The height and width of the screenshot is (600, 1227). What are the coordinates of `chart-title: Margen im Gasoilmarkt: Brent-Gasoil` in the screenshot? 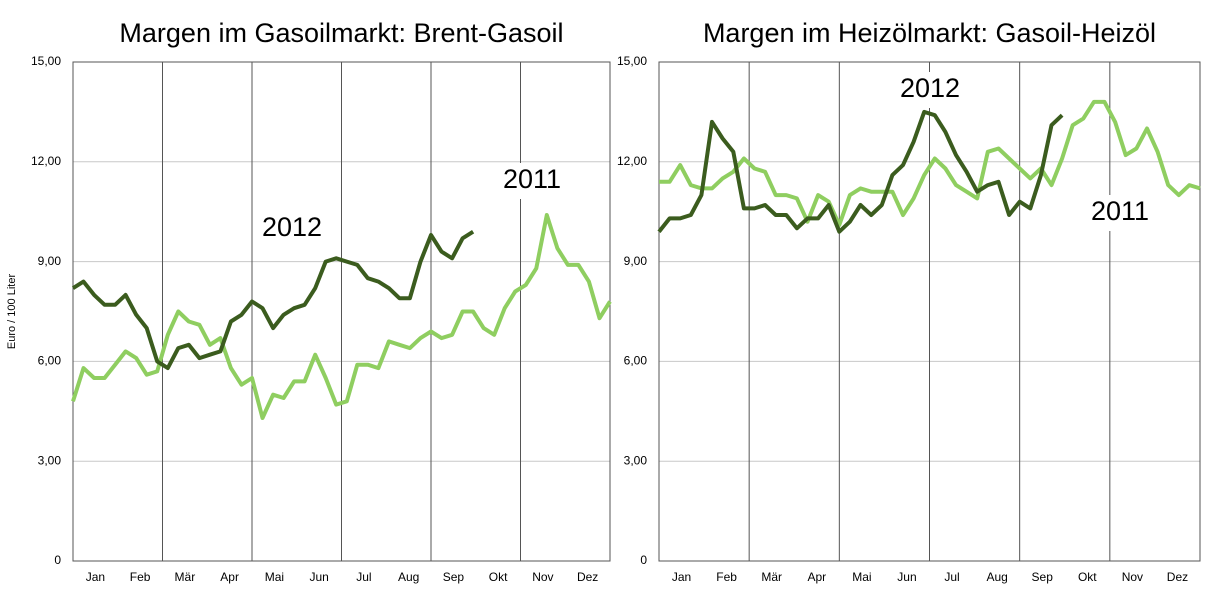 It's located at (341, 33).